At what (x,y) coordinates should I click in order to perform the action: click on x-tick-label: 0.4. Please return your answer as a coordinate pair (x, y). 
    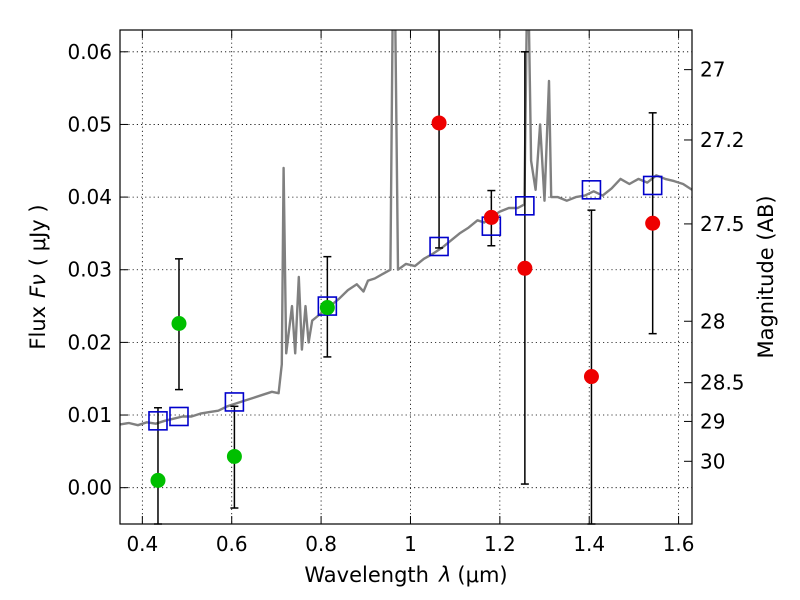
    Looking at the image, I should click on (142, 544).